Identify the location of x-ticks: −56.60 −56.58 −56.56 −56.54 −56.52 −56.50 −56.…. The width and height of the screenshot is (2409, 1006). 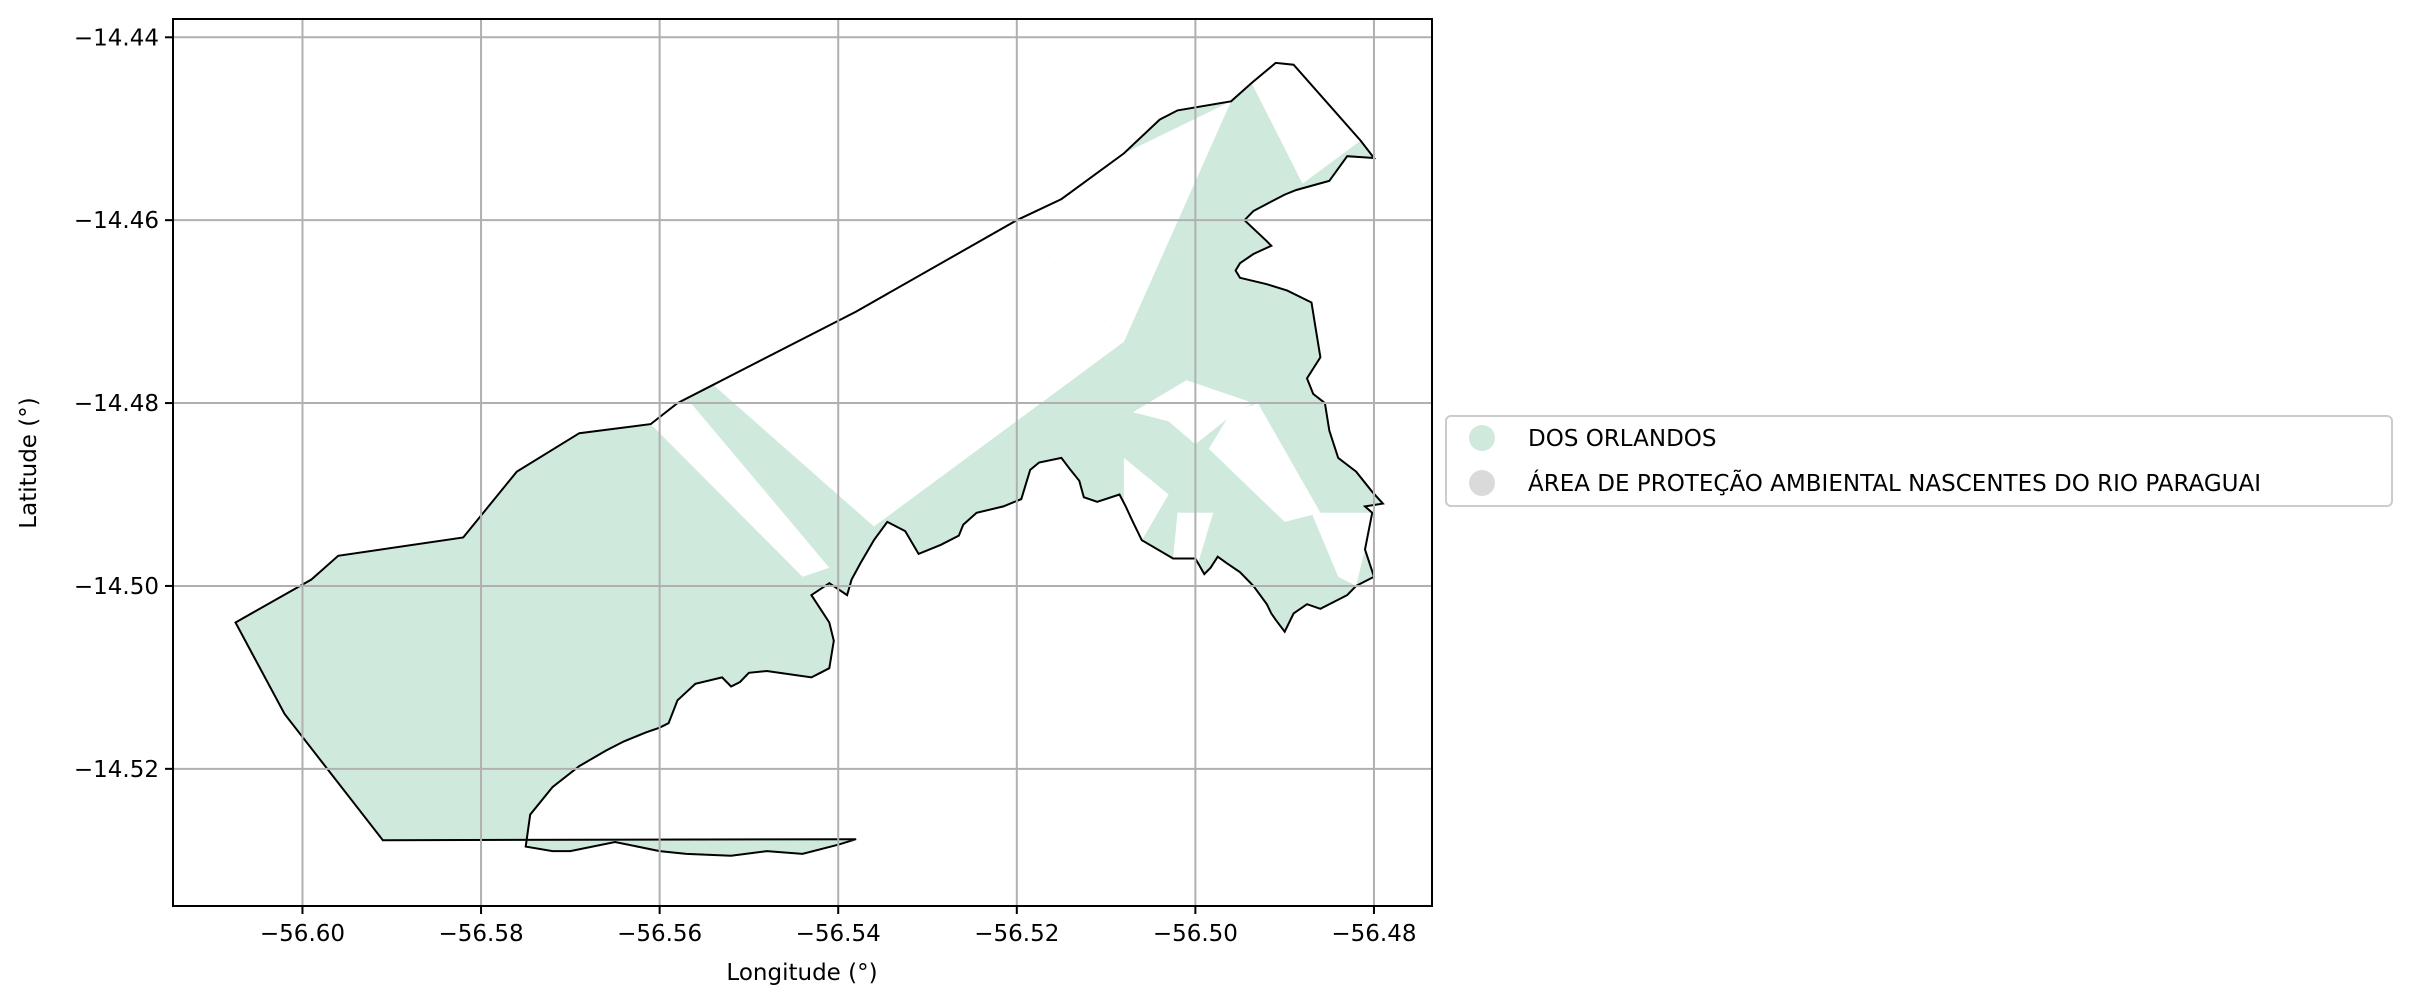
(838, 926).